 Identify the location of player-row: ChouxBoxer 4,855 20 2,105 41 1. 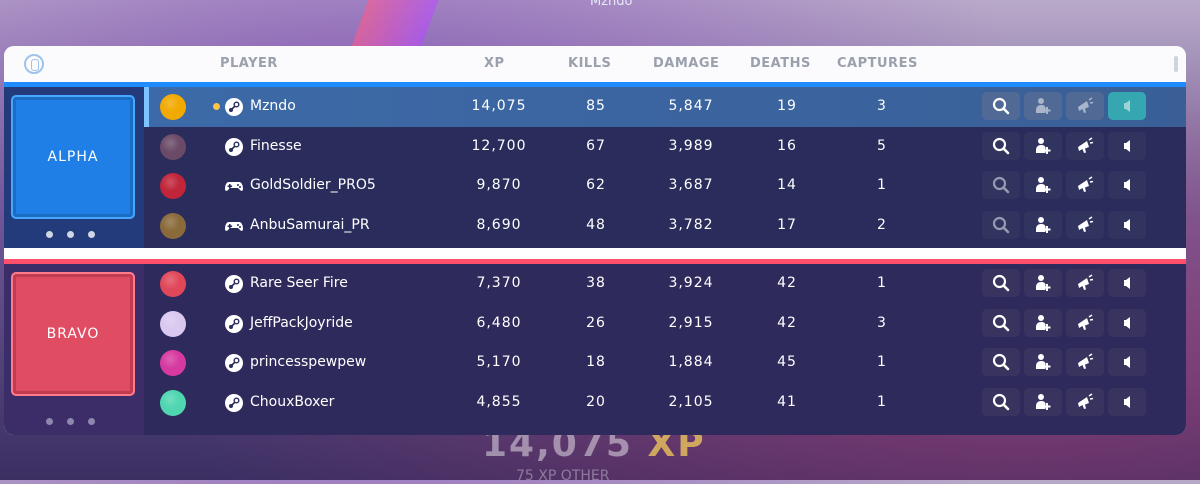
(665, 403).